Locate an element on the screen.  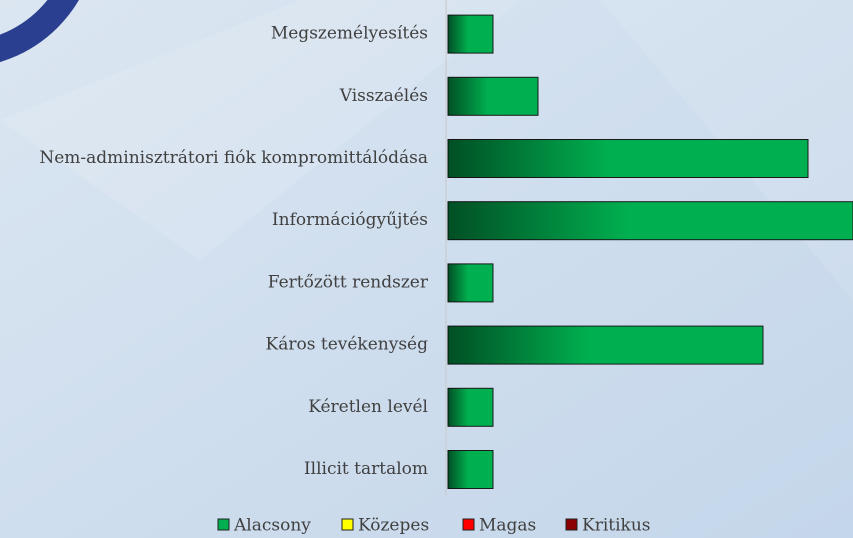
legend-label: Kritikus is located at coordinates (616, 526).